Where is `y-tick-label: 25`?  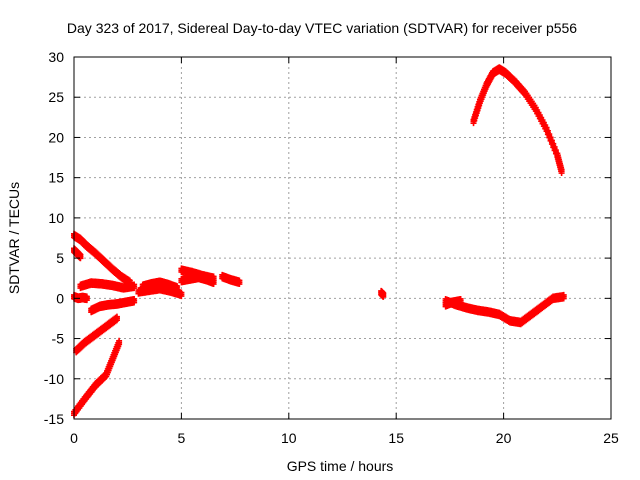
y-tick-label: 25 is located at coordinates (56, 97).